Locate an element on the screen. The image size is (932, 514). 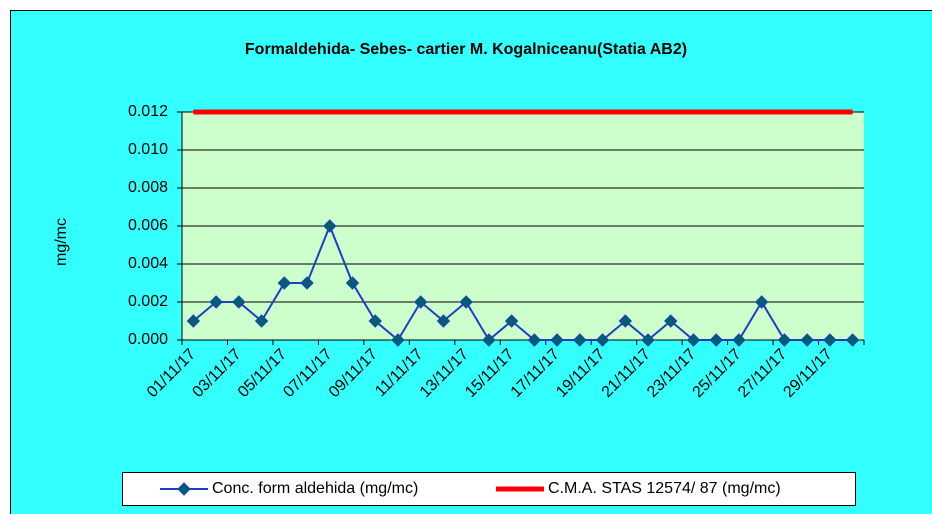
y-tick-label: 0.004 is located at coordinates (148, 263).